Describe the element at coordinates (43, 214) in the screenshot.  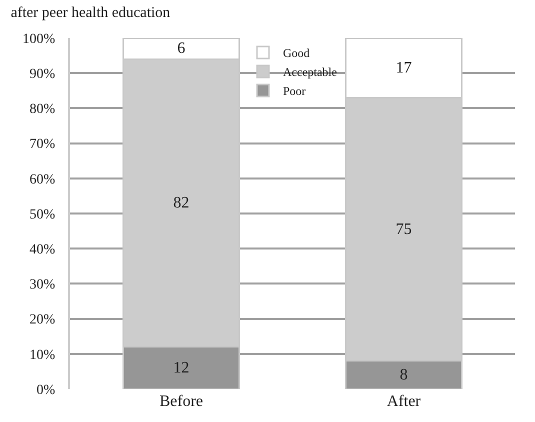
I see `y-tick-label: 50%` at that location.